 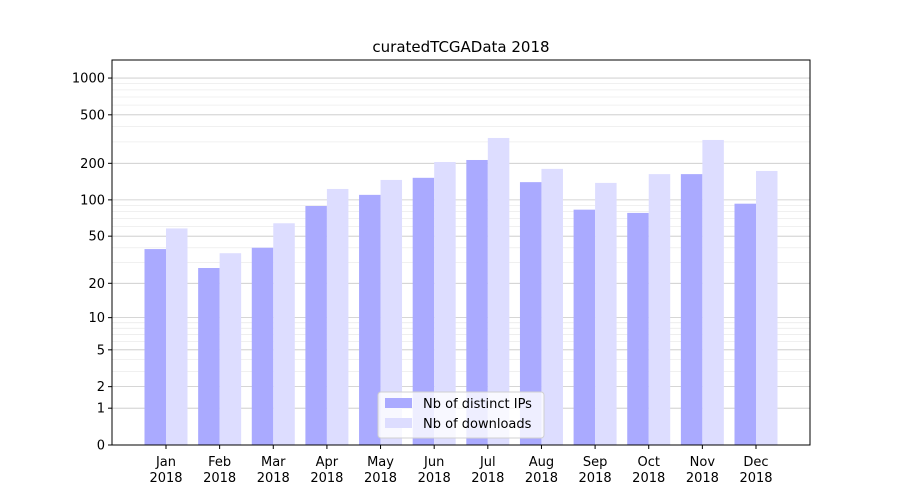 What do you see at coordinates (165, 470) in the screenshot?
I see `x-tick-label: Jan 2018` at bounding box center [165, 470].